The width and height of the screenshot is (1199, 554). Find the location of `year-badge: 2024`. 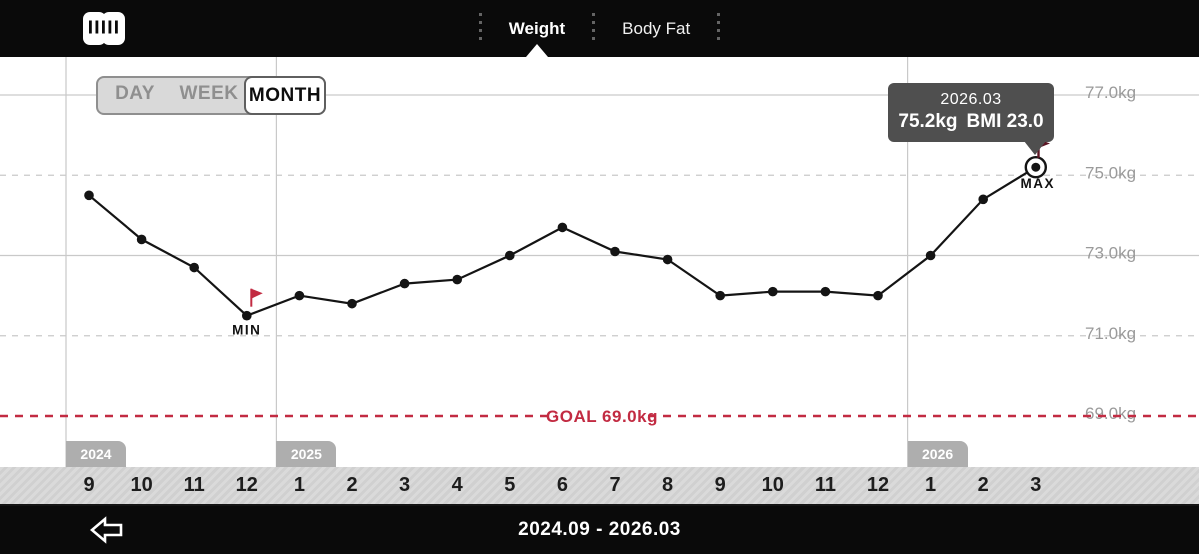

year-badge: 2024 is located at coordinates (96, 454).